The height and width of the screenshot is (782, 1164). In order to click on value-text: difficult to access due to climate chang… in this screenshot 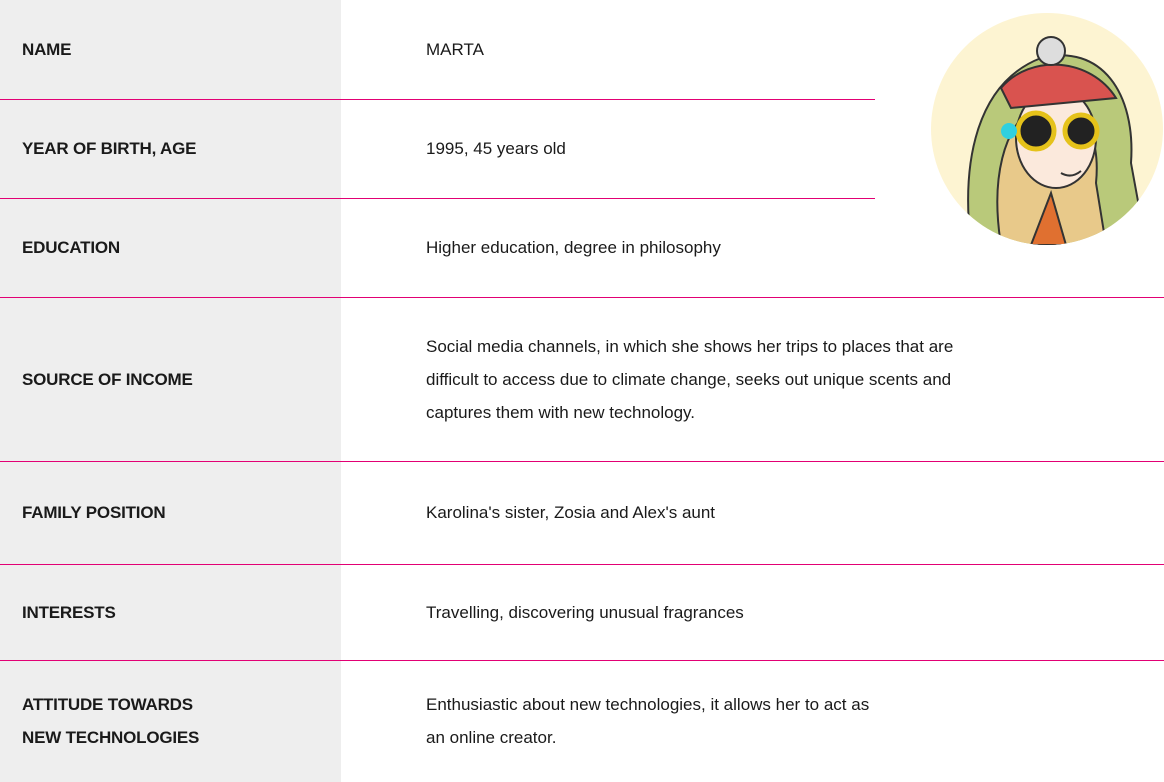, I will do `click(689, 379)`.